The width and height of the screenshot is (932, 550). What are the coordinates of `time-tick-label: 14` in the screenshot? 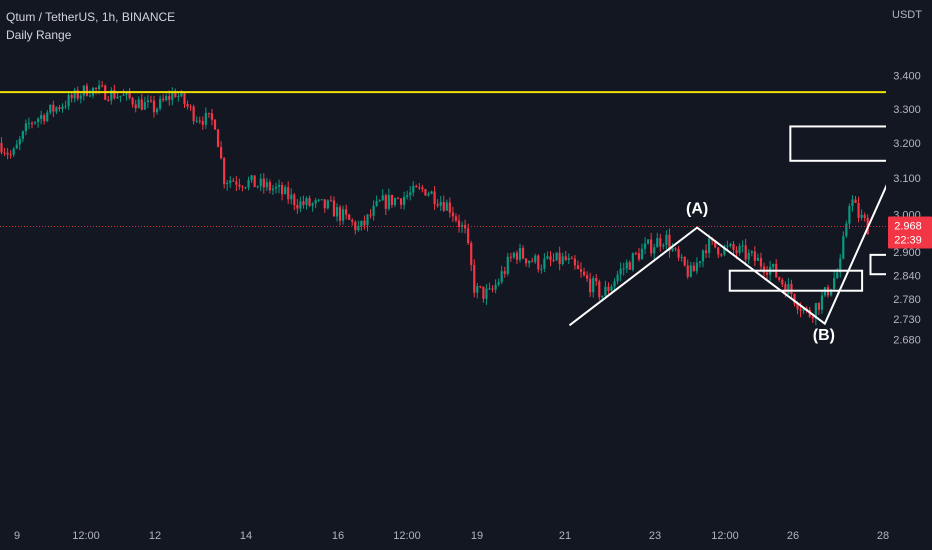 It's located at (246, 536).